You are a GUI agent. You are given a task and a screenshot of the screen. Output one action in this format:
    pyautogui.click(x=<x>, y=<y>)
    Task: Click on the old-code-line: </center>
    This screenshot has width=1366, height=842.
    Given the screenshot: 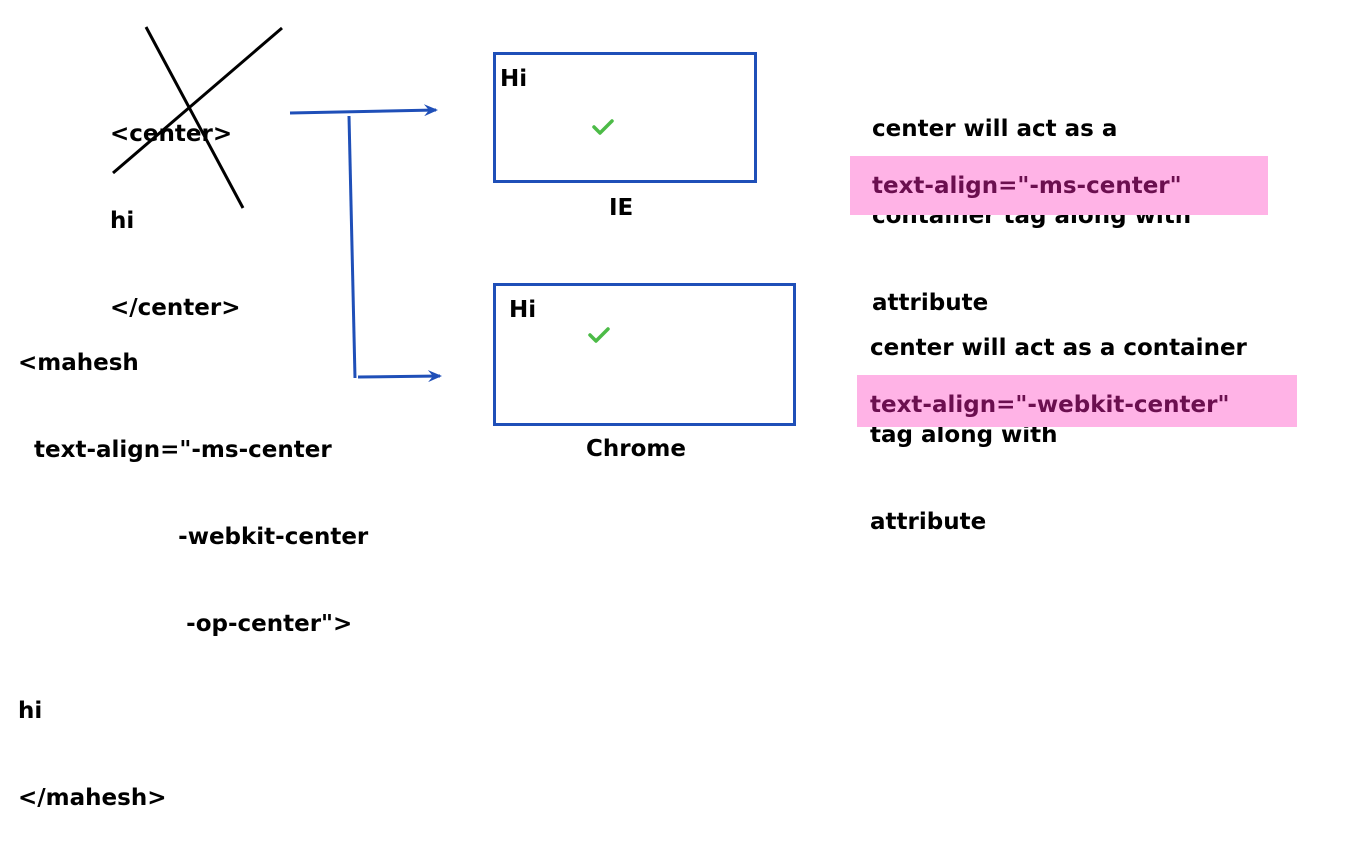 What is the action you would take?
    pyautogui.click(x=175, y=308)
    